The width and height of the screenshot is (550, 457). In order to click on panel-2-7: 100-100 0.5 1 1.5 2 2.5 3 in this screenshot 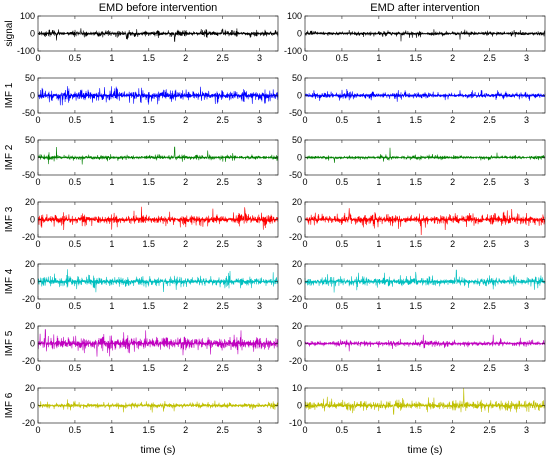, I will do `click(417, 409)`.